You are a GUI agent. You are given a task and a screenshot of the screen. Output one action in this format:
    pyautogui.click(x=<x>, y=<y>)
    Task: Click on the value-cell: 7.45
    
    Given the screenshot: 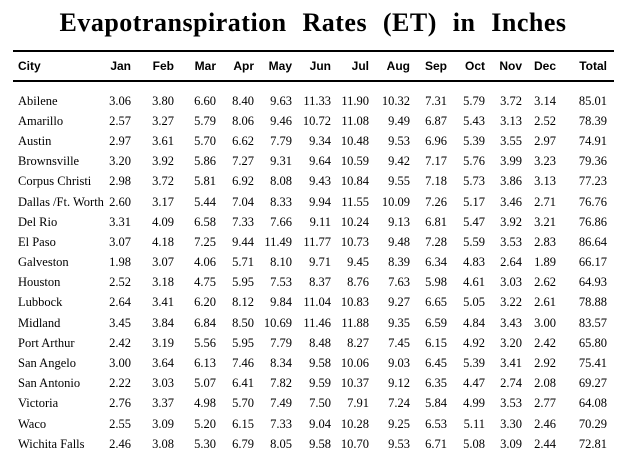 What is the action you would take?
    pyautogui.click(x=399, y=342)
    